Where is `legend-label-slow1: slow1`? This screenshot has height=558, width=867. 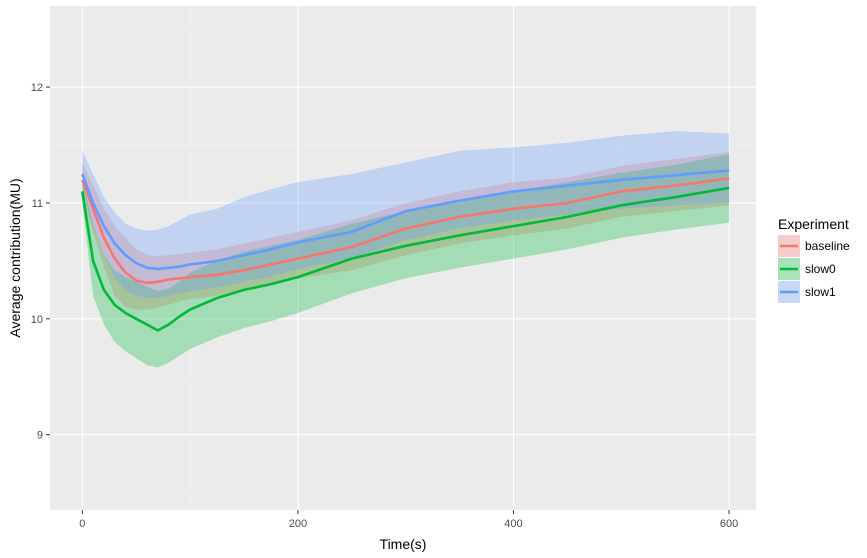 legend-label-slow1: slow1 is located at coordinates (820, 292).